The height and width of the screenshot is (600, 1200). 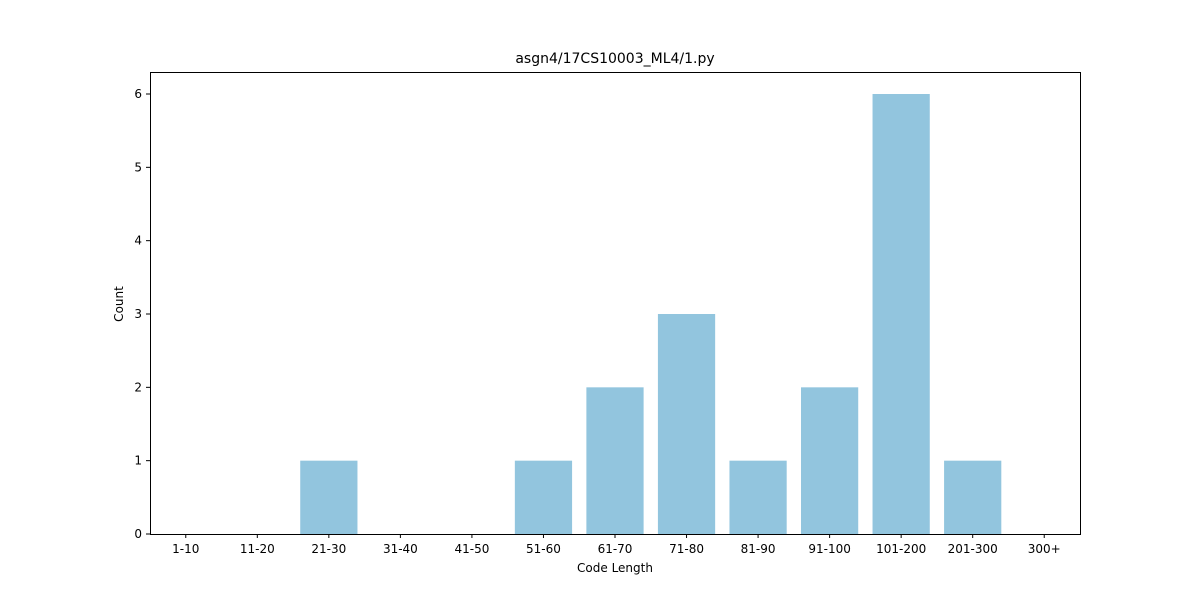 What do you see at coordinates (138, 94) in the screenshot?
I see `y-tick-label: 6` at bounding box center [138, 94].